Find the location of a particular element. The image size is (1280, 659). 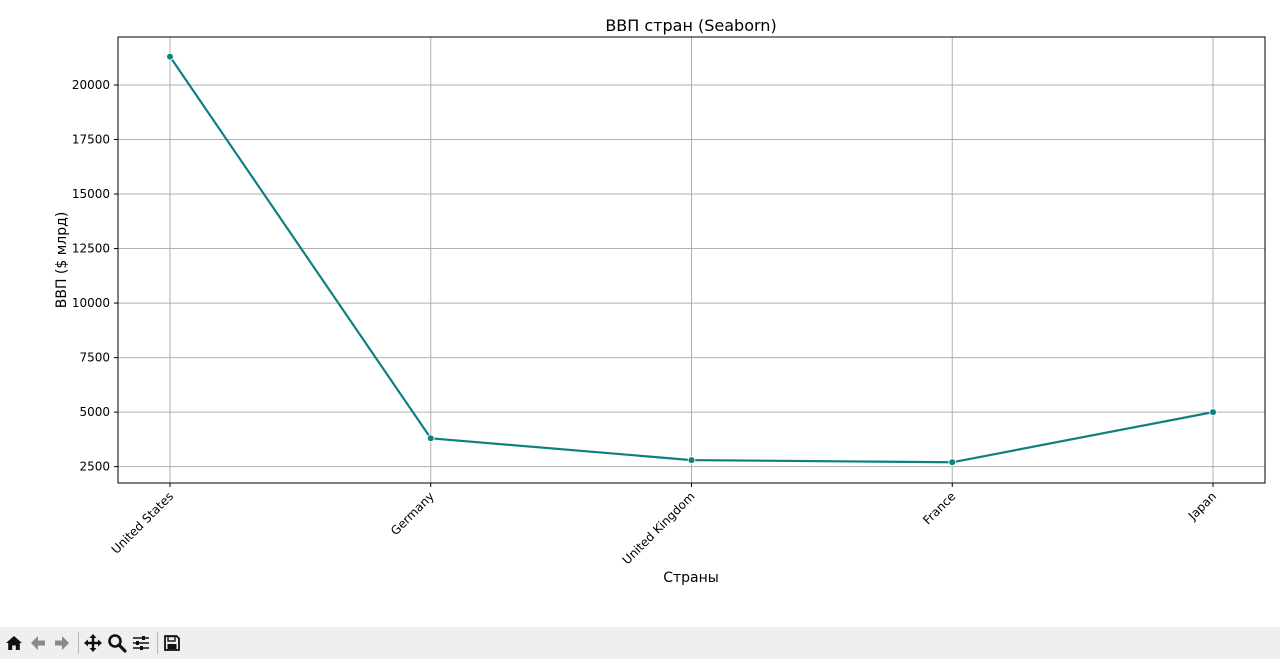

home-icon is located at coordinates (14, 643).